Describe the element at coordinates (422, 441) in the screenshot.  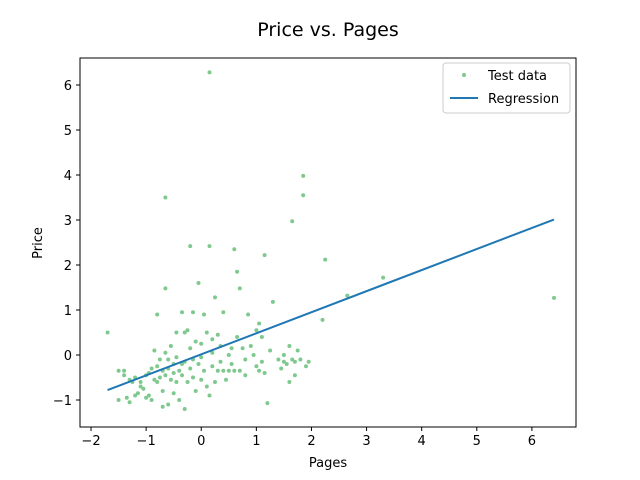
I see `x-tick-label: 4` at that location.